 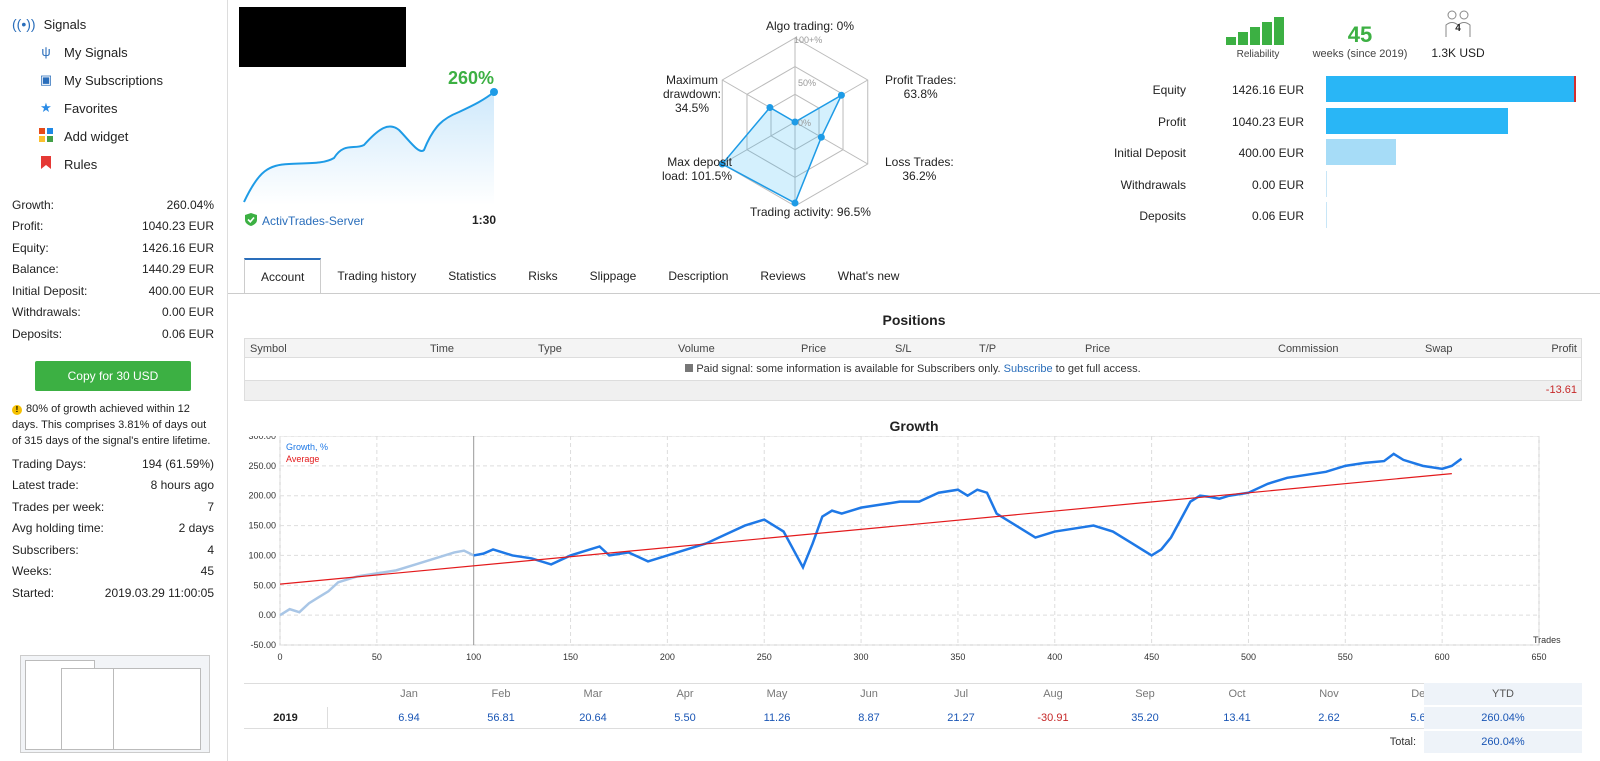 I want to click on mini-growth-value: 260%, so click(x=471, y=78).